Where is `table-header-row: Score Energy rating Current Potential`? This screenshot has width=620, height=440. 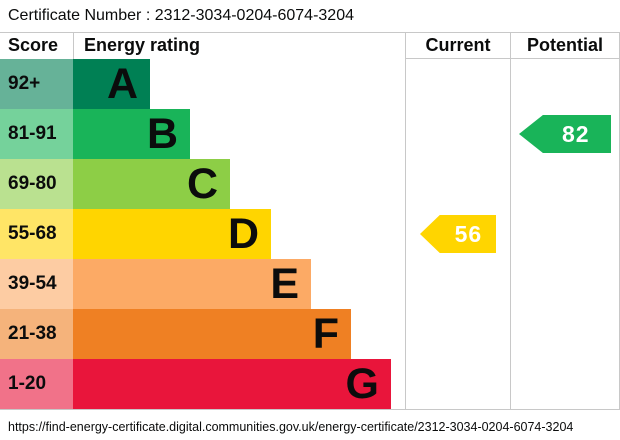 table-header-row: Score Energy rating Current Potential is located at coordinates (309, 46).